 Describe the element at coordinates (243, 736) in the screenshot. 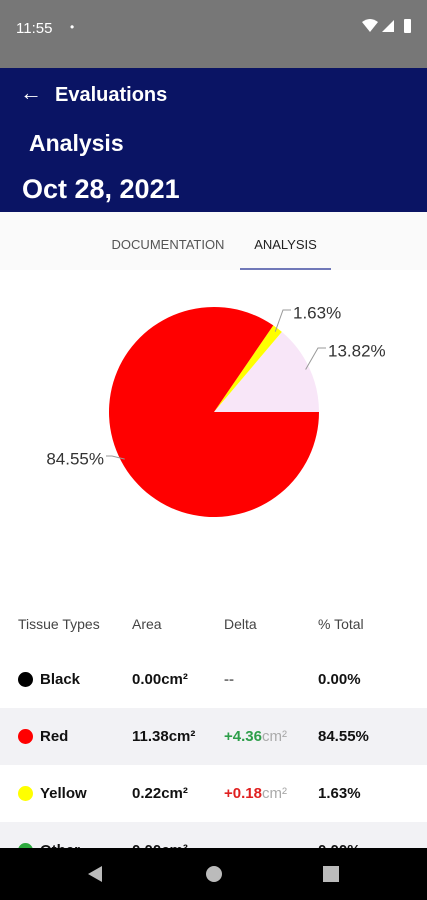

I see `delta-value: +4.36` at that location.